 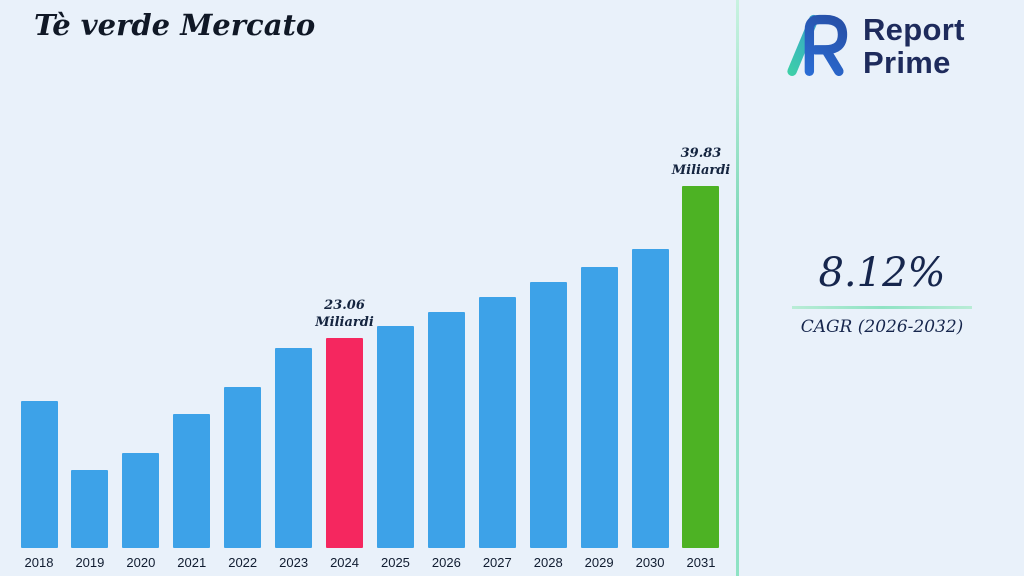 What do you see at coordinates (599, 407) in the screenshot?
I see `bar-2029` at bounding box center [599, 407].